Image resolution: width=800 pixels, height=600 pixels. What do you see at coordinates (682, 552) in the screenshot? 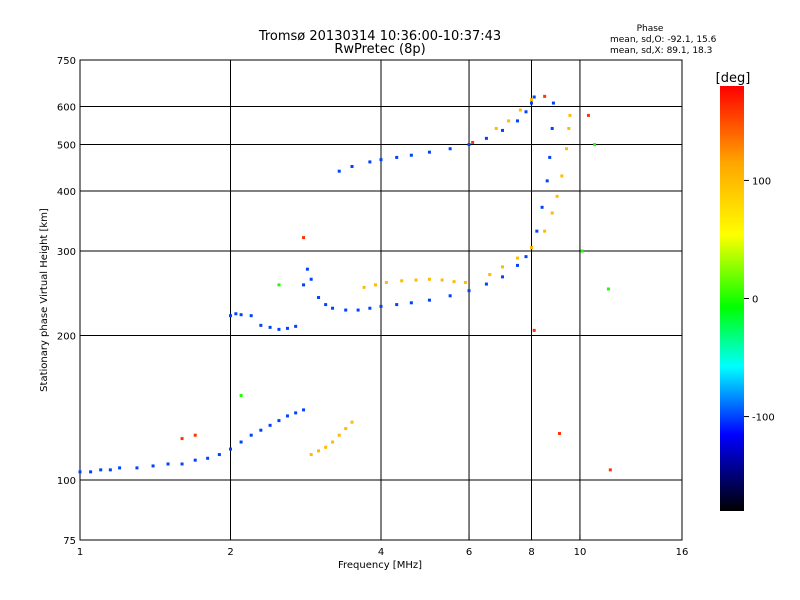
I see `x-tick-label: 16` at bounding box center [682, 552].